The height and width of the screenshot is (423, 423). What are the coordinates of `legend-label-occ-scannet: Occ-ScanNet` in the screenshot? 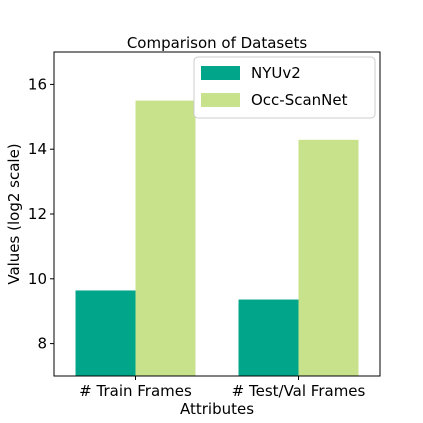 It's located at (299, 100).